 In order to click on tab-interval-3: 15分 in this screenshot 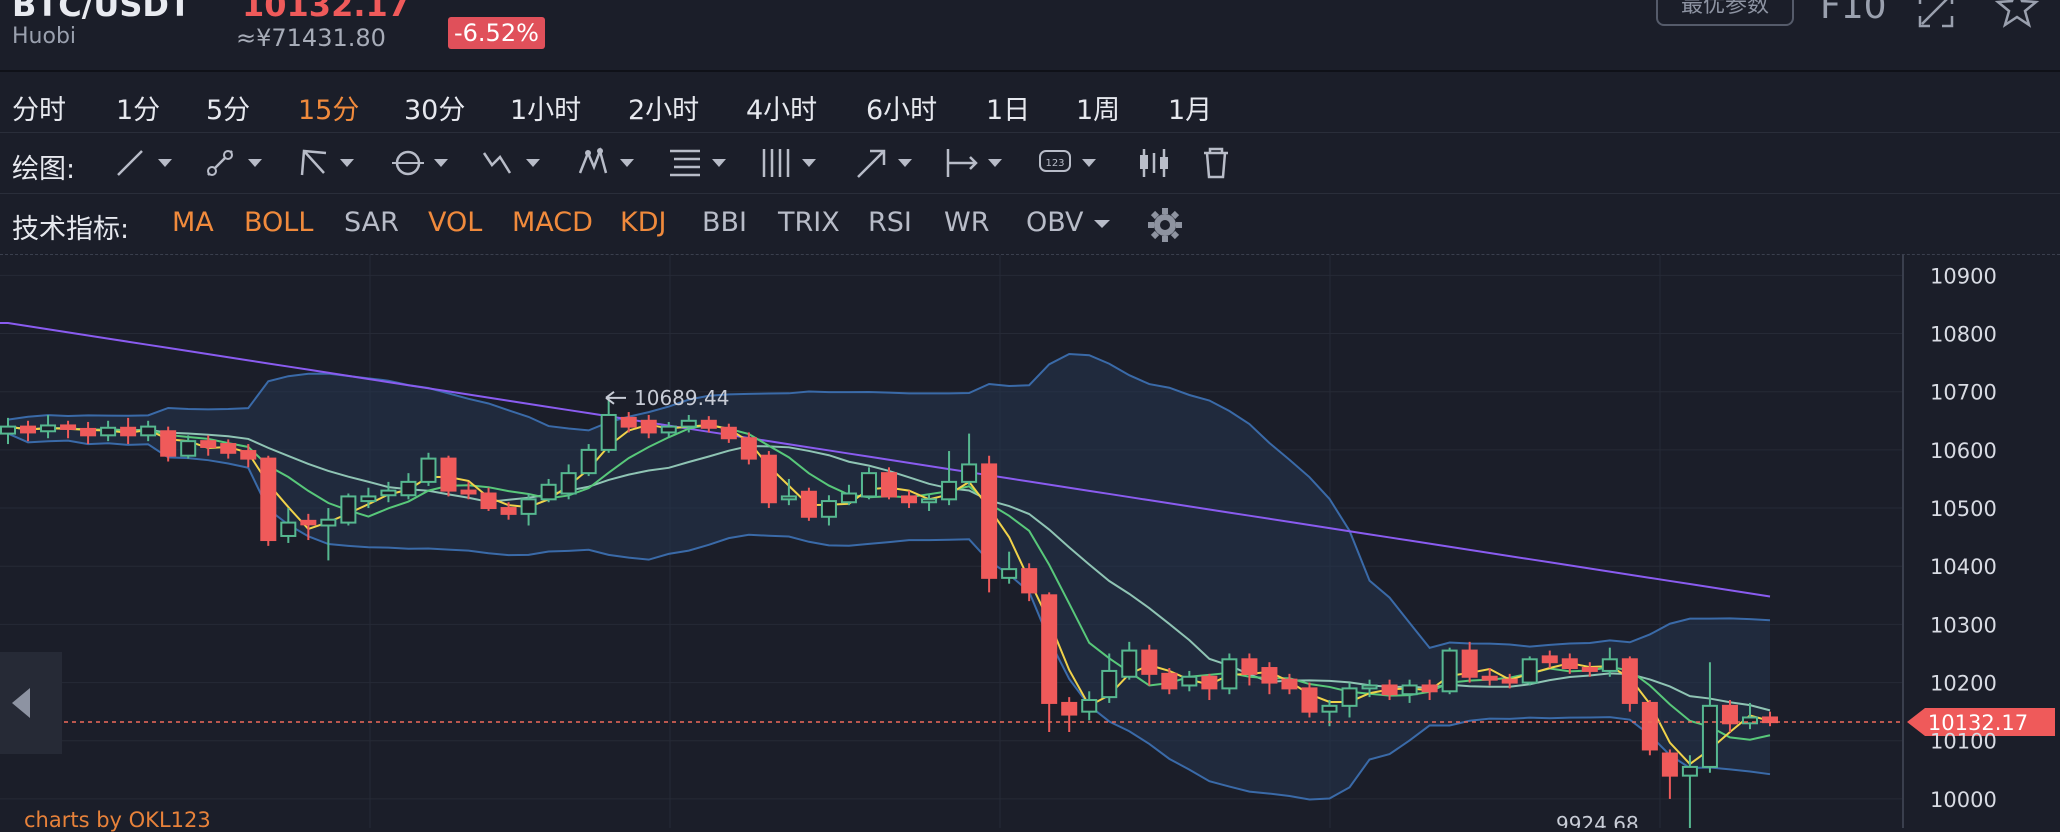, I will do `click(329, 110)`.